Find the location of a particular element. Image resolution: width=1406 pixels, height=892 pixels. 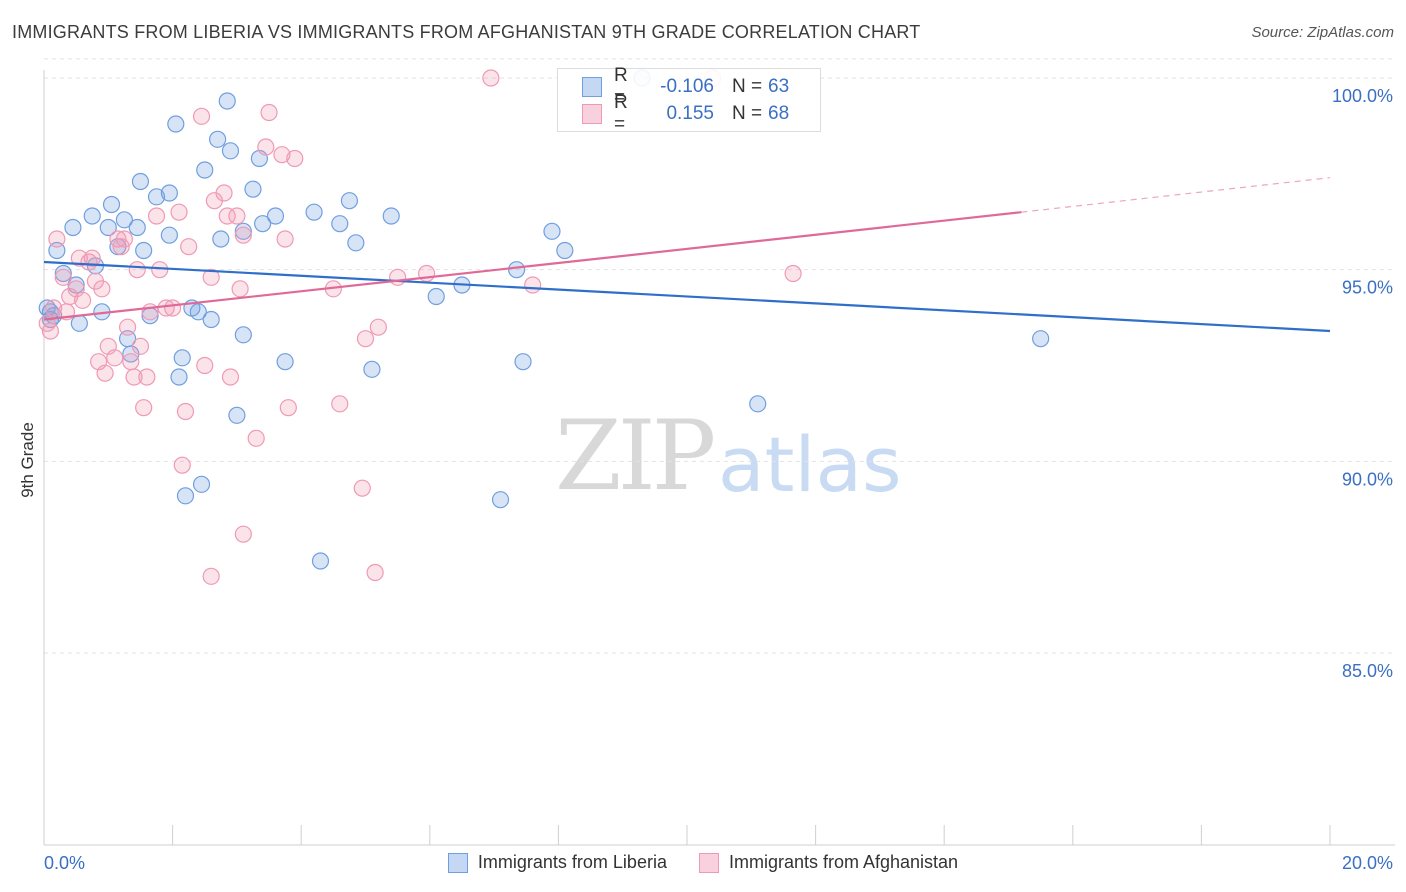

legend-n-label: N = is located at coordinates (747, 113).